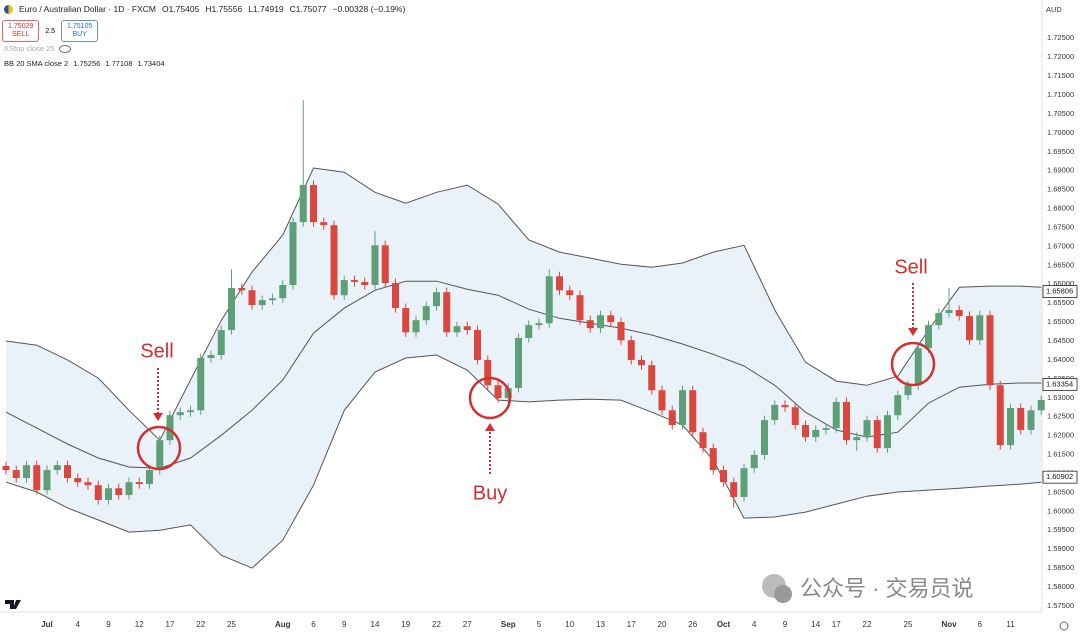  What do you see at coordinates (539, 624) in the screenshot?
I see `x-tick-label: 5` at bounding box center [539, 624].